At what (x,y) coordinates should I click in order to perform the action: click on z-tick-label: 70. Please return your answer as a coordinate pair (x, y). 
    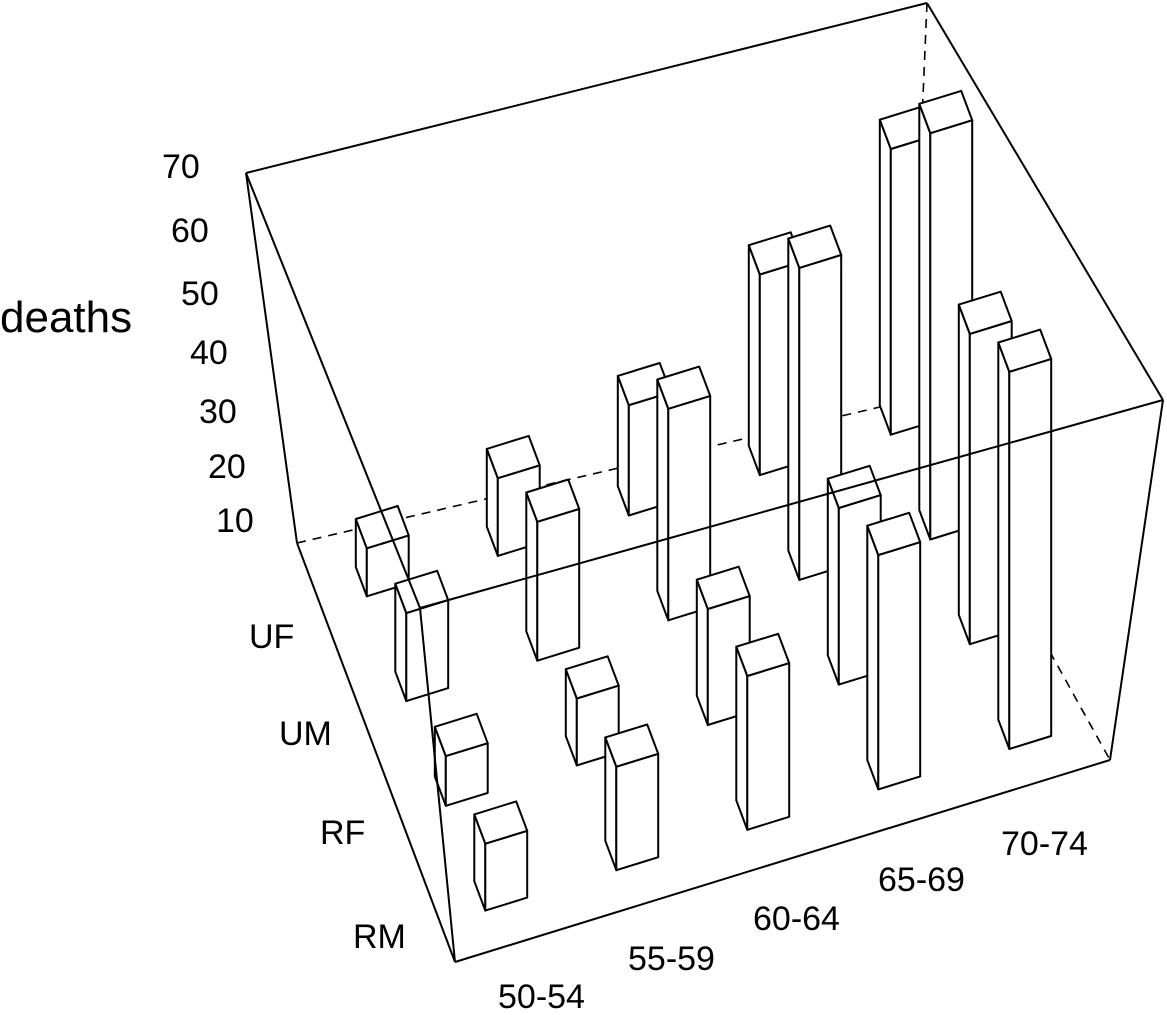
    Looking at the image, I should click on (181, 167).